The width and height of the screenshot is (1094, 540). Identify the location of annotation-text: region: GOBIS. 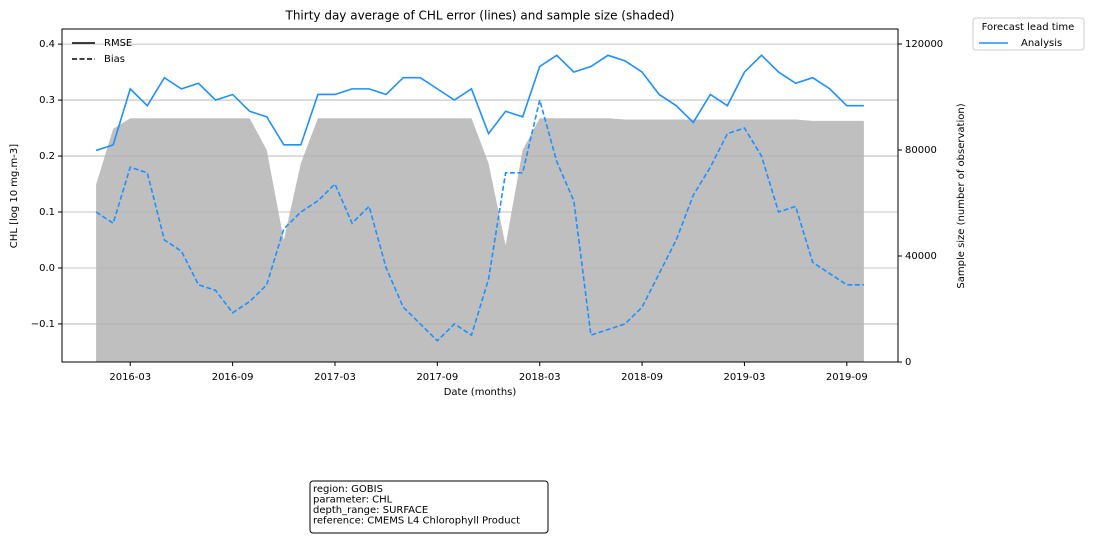
(348, 489).